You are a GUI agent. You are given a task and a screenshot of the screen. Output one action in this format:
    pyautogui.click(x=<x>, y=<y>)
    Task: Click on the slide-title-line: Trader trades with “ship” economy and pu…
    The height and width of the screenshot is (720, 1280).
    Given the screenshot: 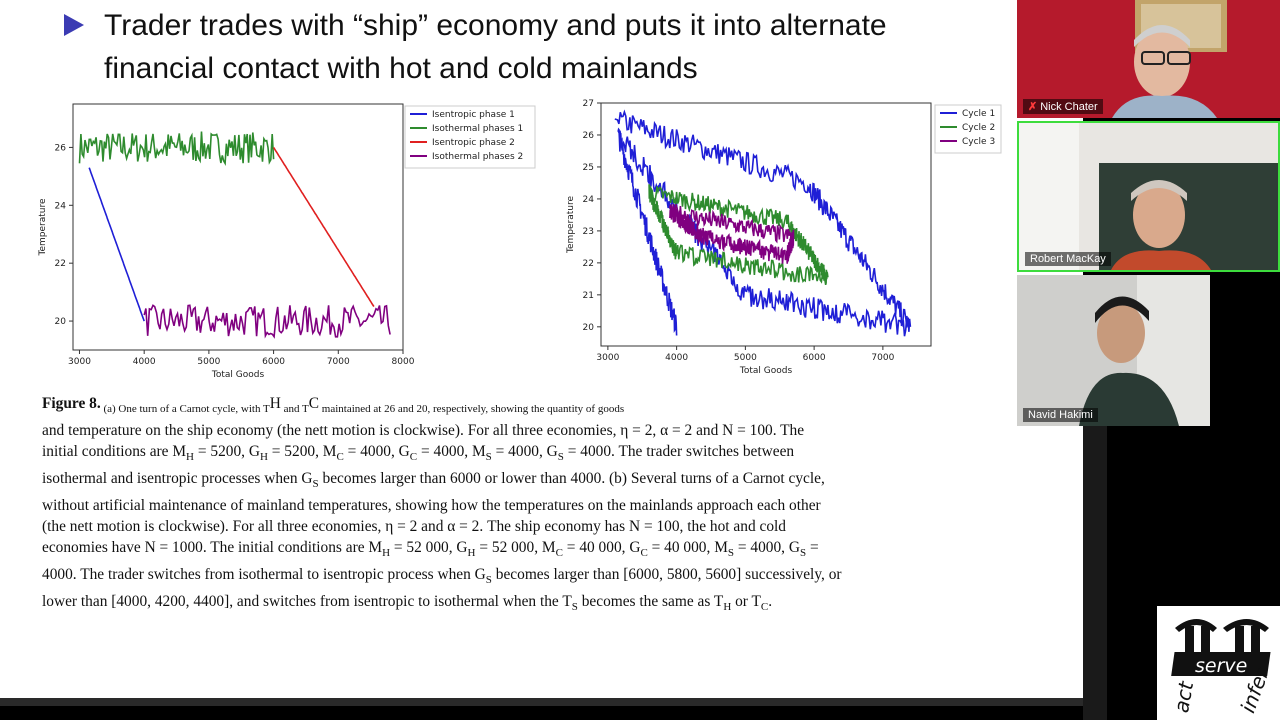 What is the action you would take?
    pyautogui.click(x=495, y=25)
    